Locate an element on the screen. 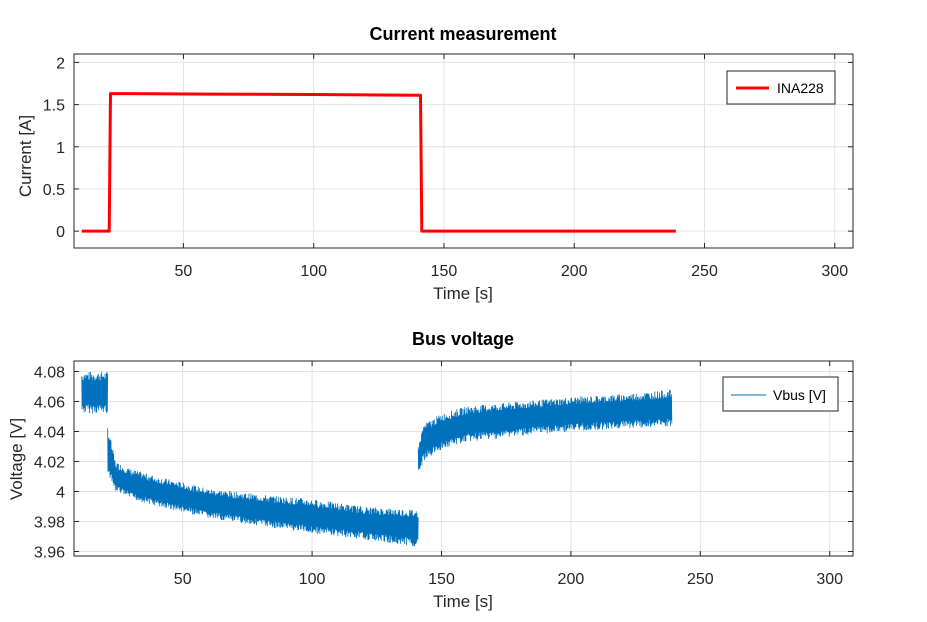 The width and height of the screenshot is (927, 622). chart-title: Bus voltage is located at coordinates (463, 339).